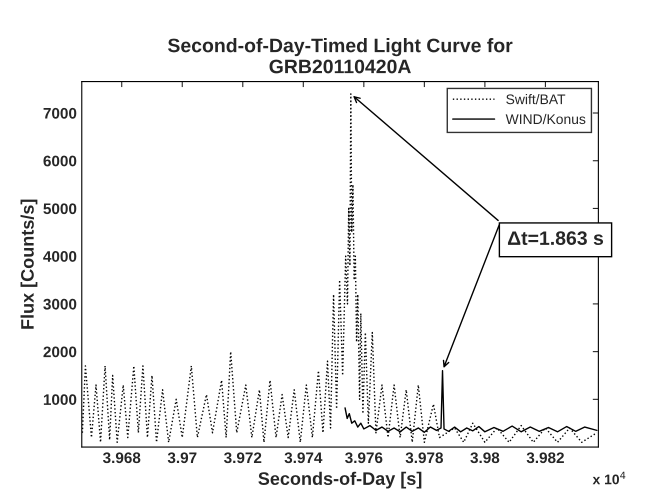 The image size is (649, 494). I want to click on x-tick-label: 3.976, so click(363, 458).